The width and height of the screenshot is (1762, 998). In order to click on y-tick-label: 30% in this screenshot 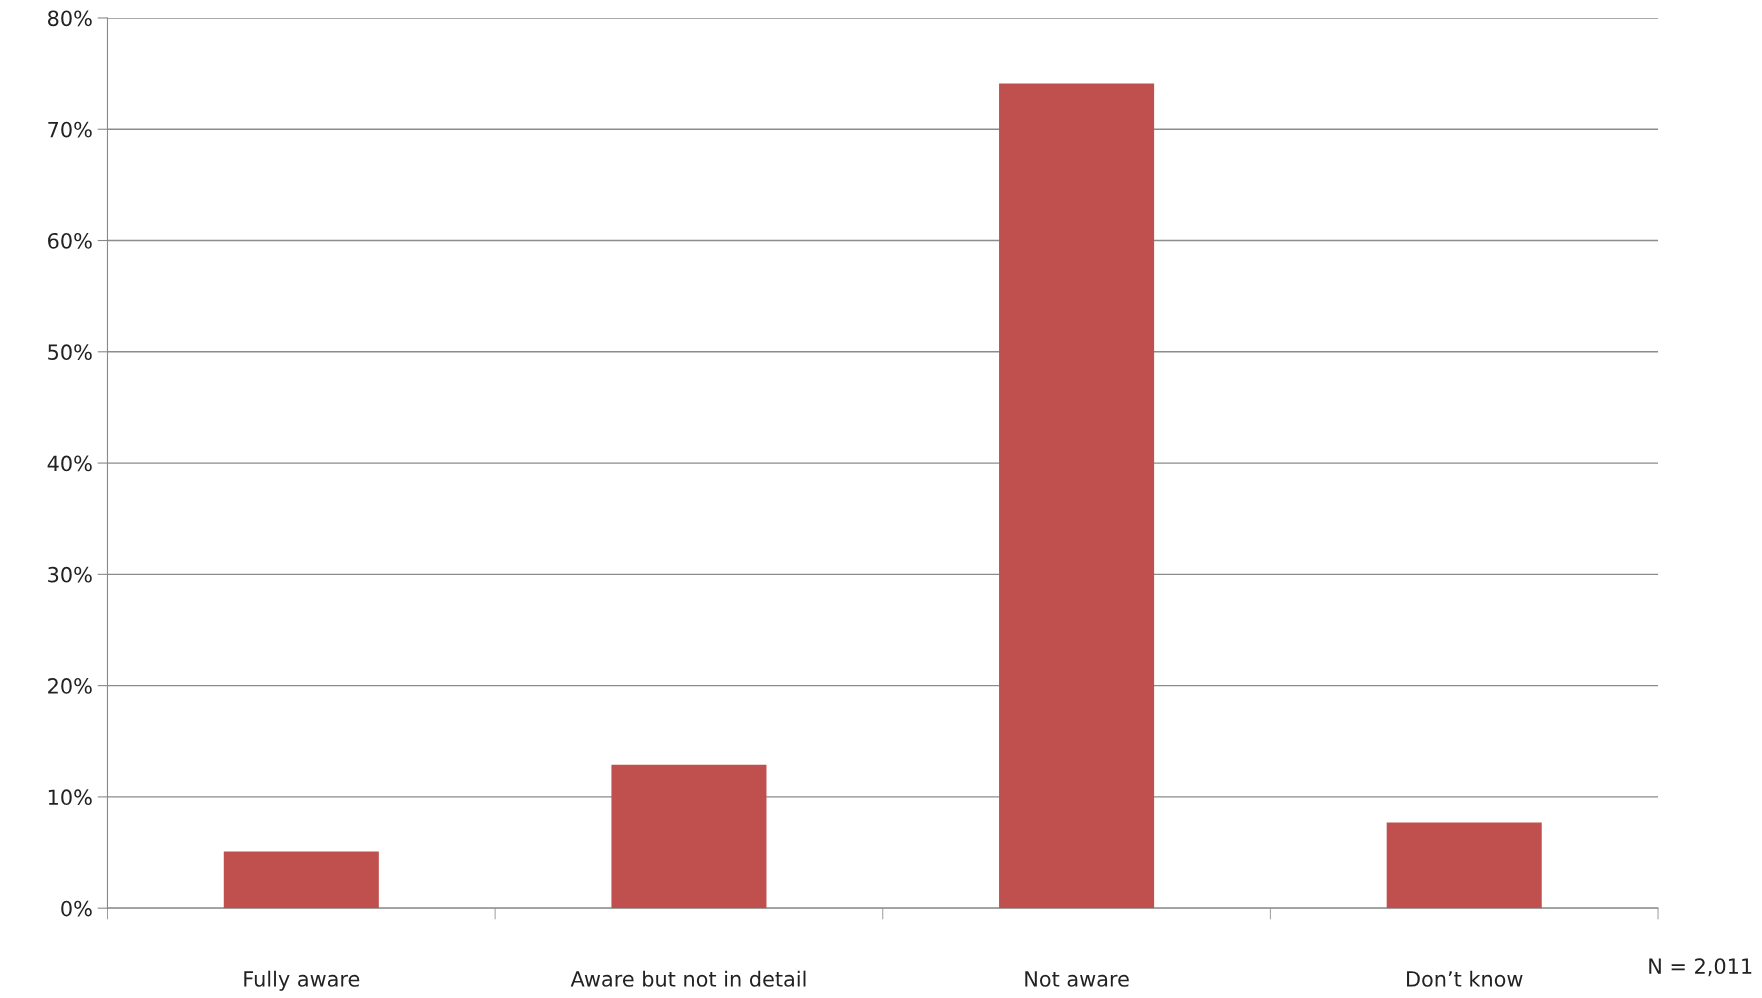, I will do `click(70, 574)`.